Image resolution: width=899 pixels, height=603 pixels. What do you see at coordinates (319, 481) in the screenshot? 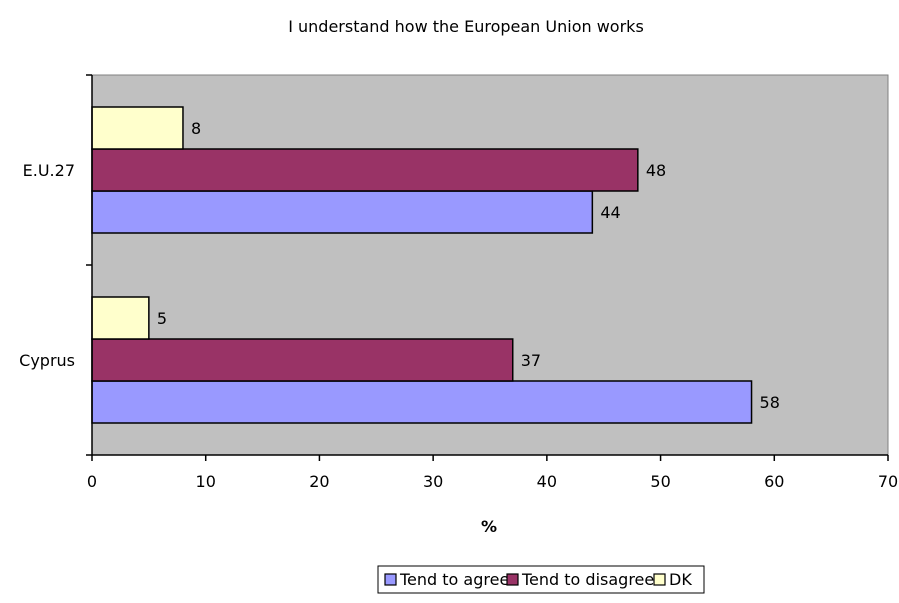
I see `x-tick-label: 20` at bounding box center [319, 481].